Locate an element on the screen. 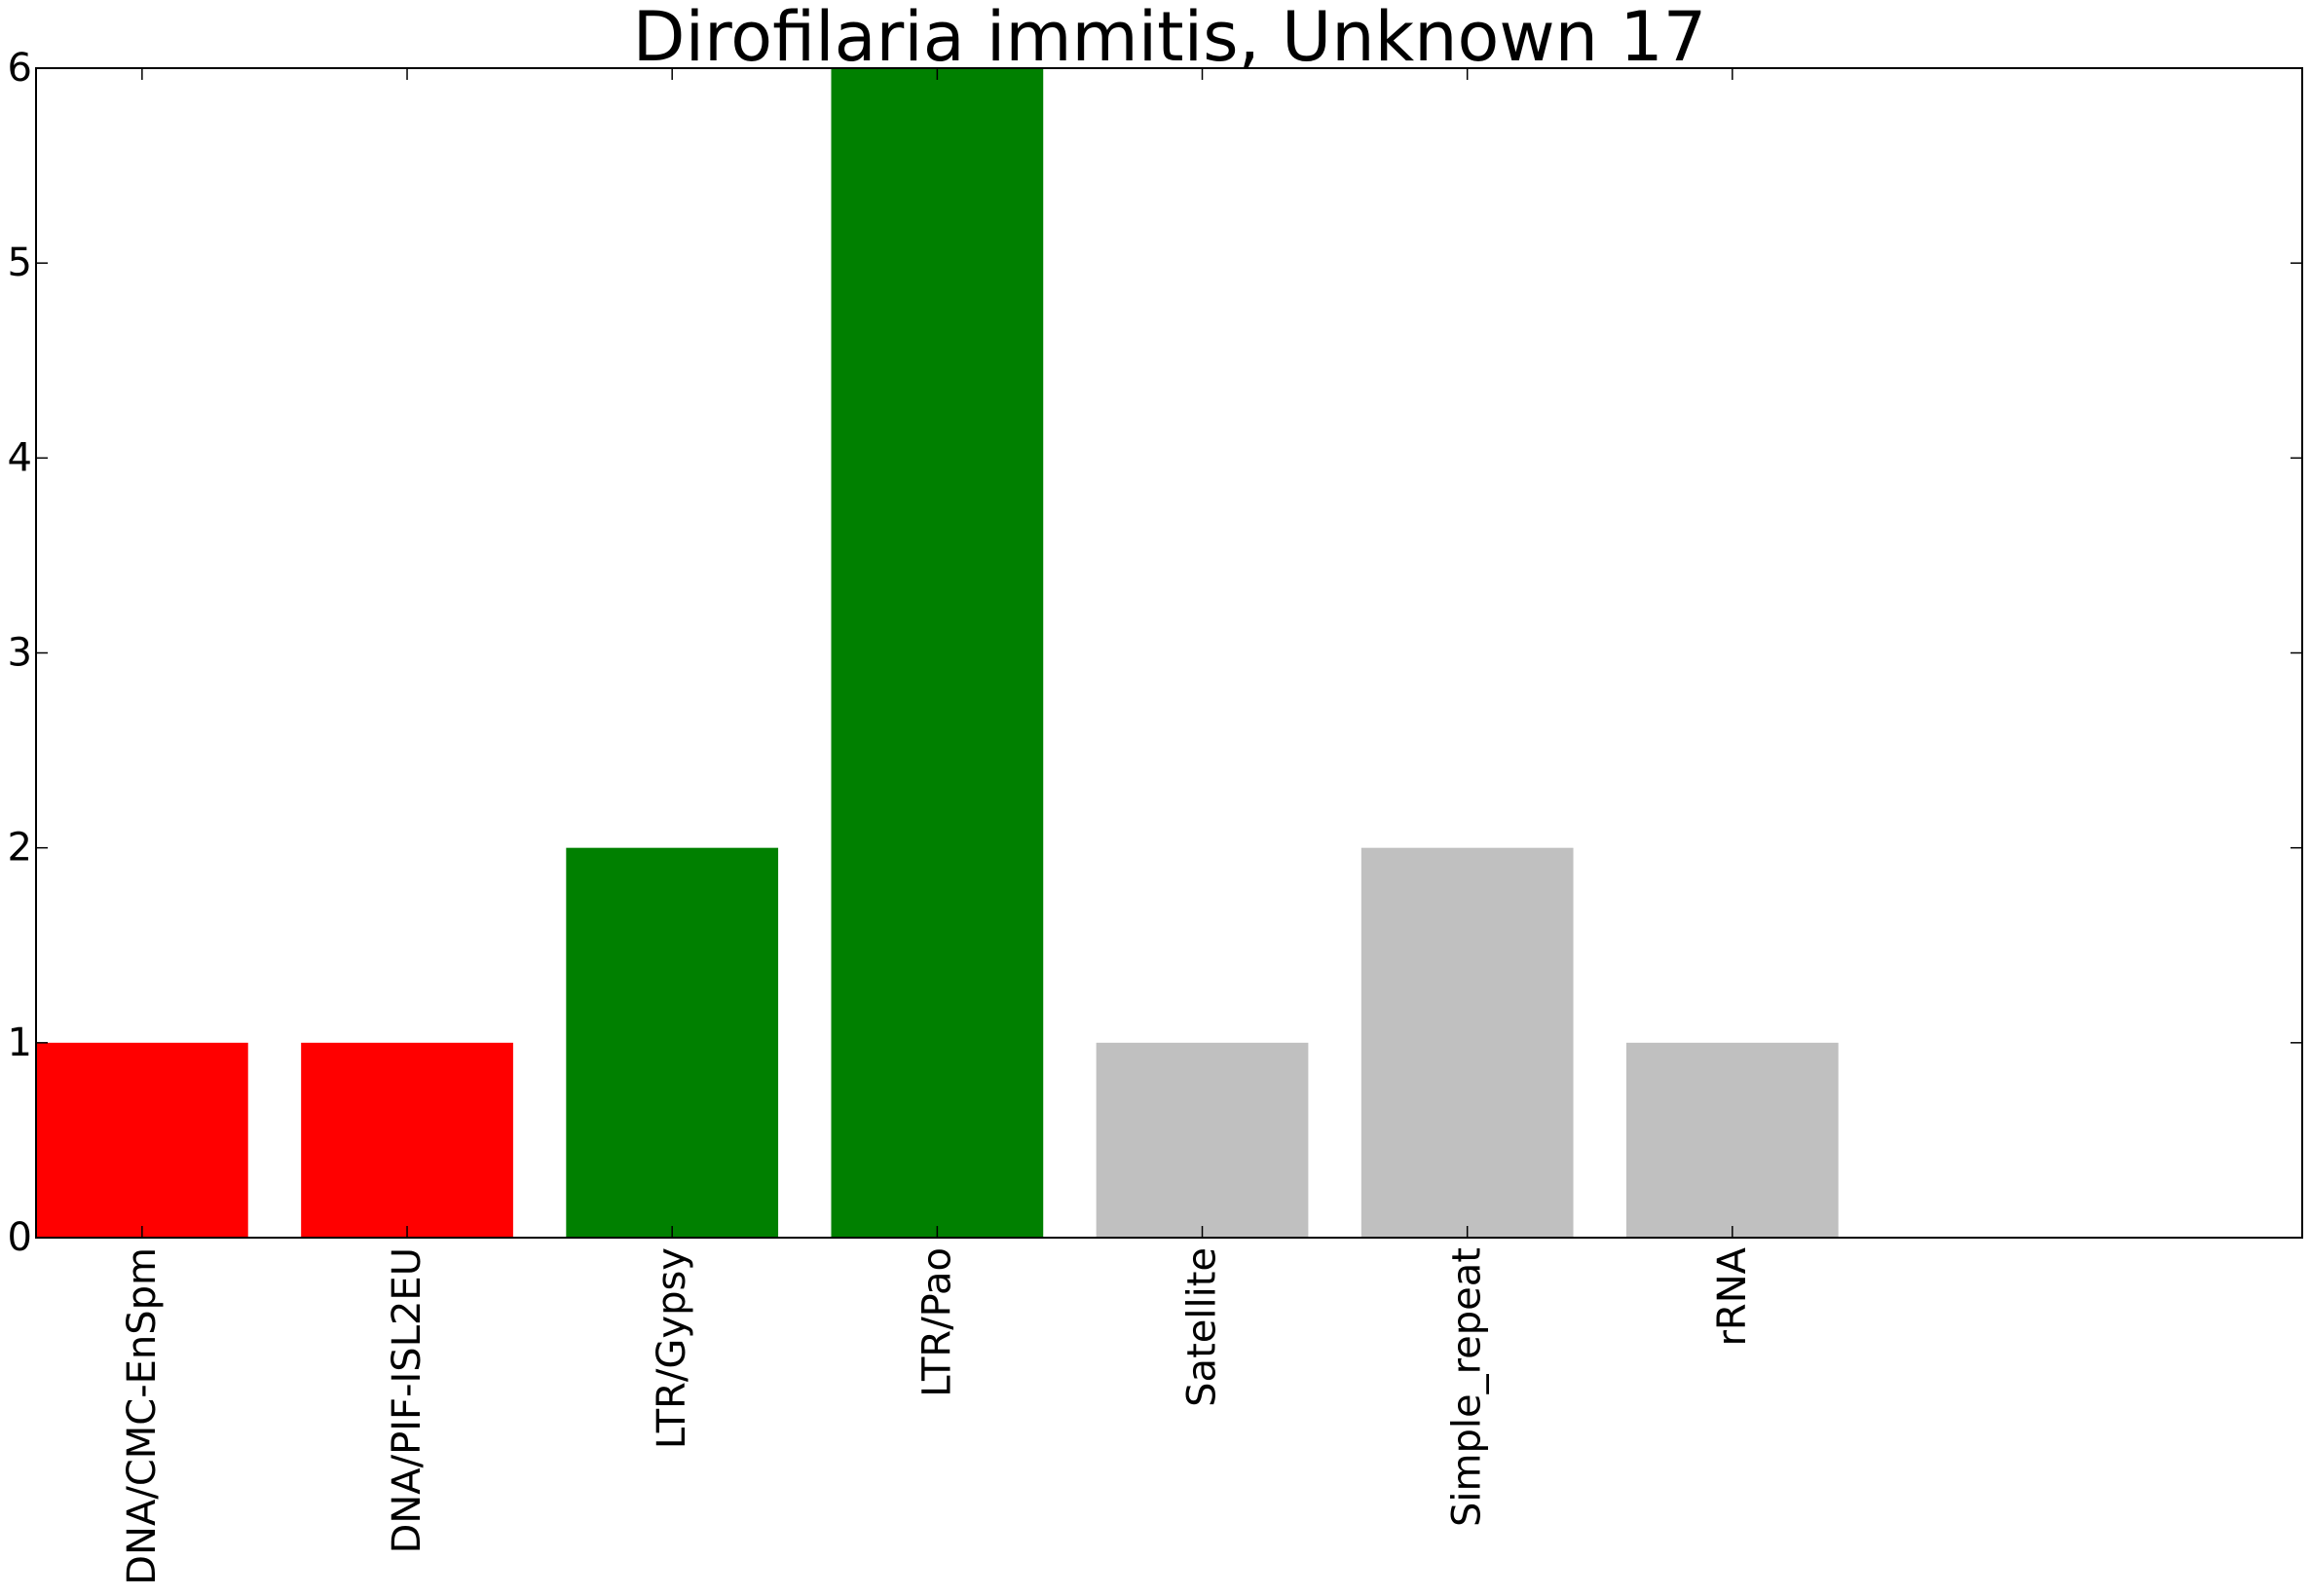 This screenshot has height=1596, width=2310. bar-ltr-gypsy is located at coordinates (672, 1043).